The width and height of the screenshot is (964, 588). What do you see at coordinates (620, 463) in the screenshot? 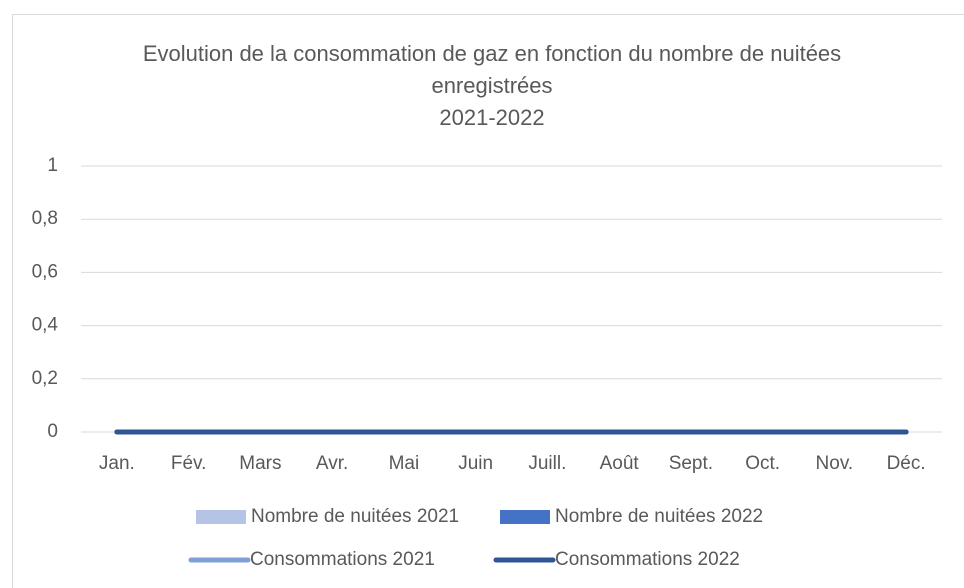
I see `x-tick-label: Août` at bounding box center [620, 463].